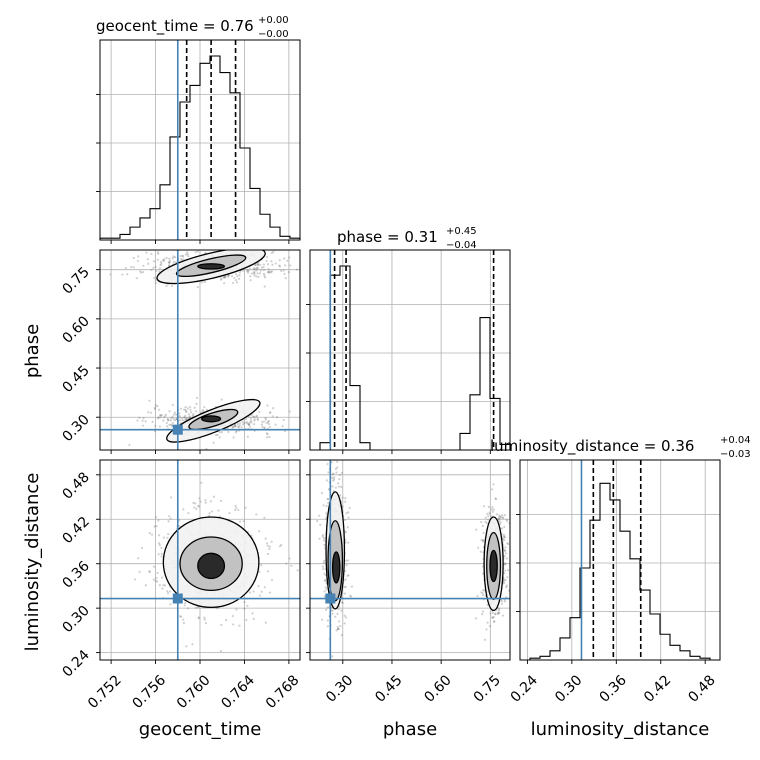 The width and height of the screenshot is (760, 760). I want to click on panel-frame, so click(200, 350).